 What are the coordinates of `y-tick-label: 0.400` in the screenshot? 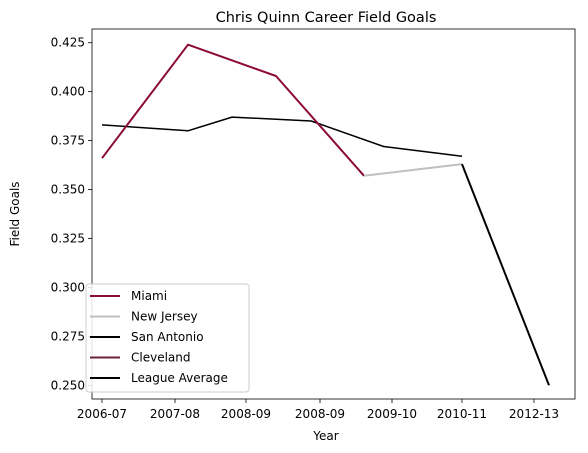 It's located at (68, 92).